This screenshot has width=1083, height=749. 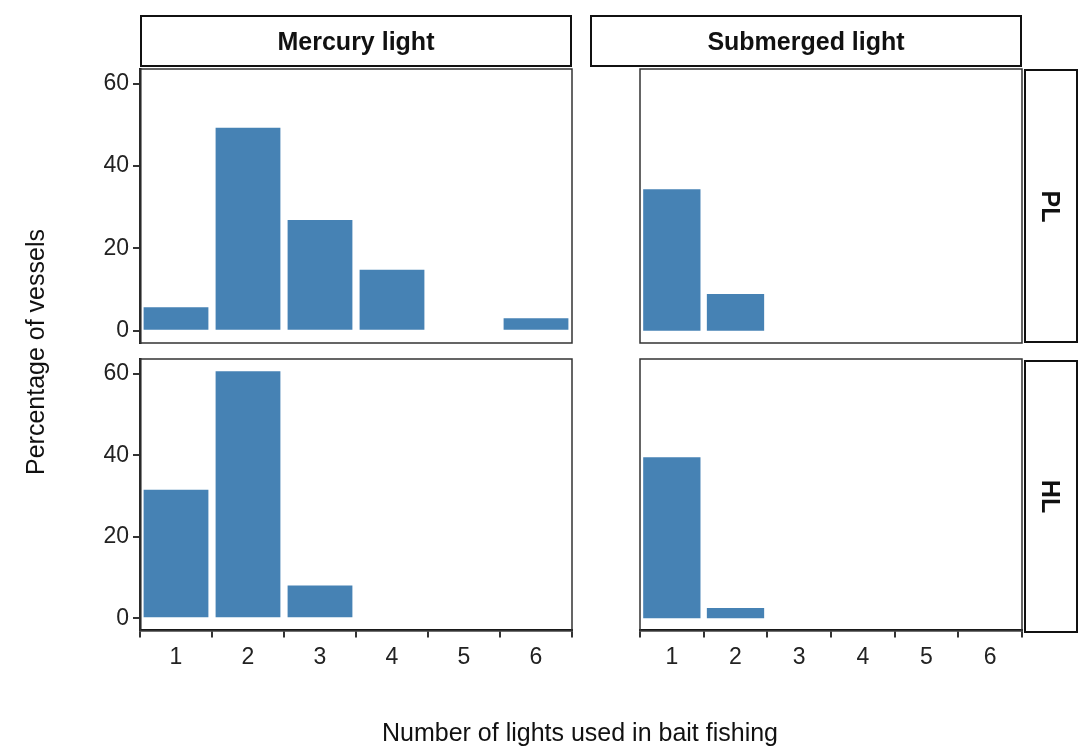 I want to click on y2-axis-title: PL, so click(x=1051, y=206).